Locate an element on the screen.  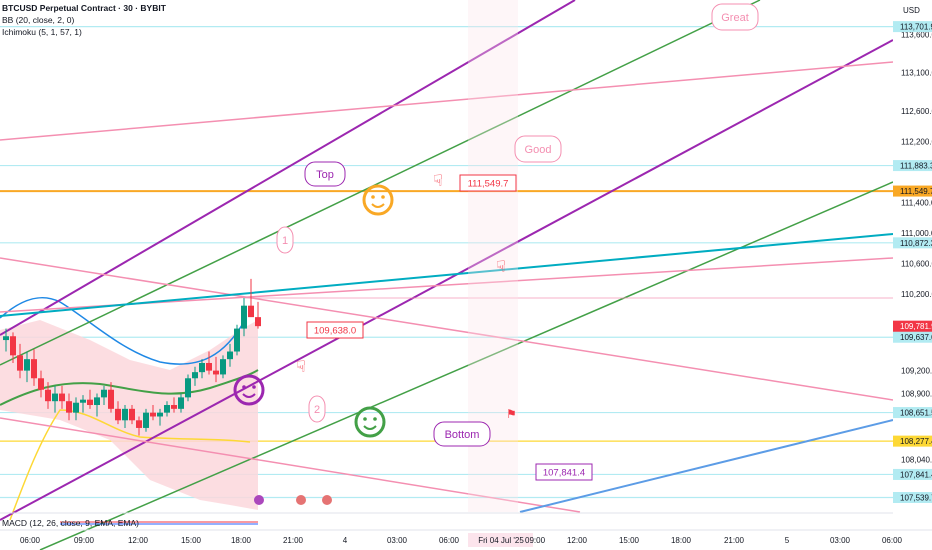
lightning-icon is located at coordinates (259, 500).